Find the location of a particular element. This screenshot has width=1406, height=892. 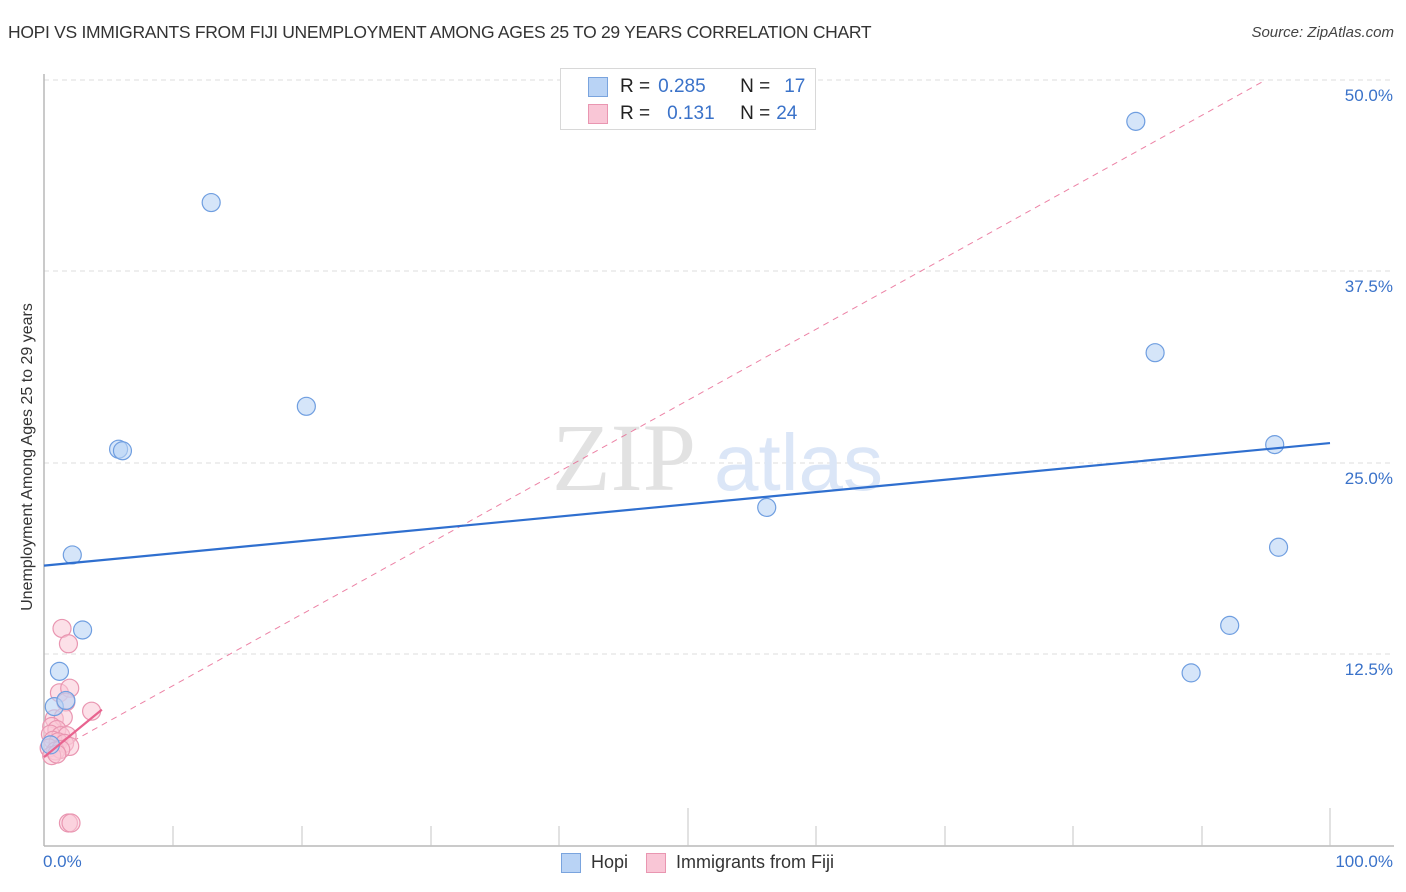

legend-item-fiji: Immigrants from Fiji is located at coordinates (740, 862).